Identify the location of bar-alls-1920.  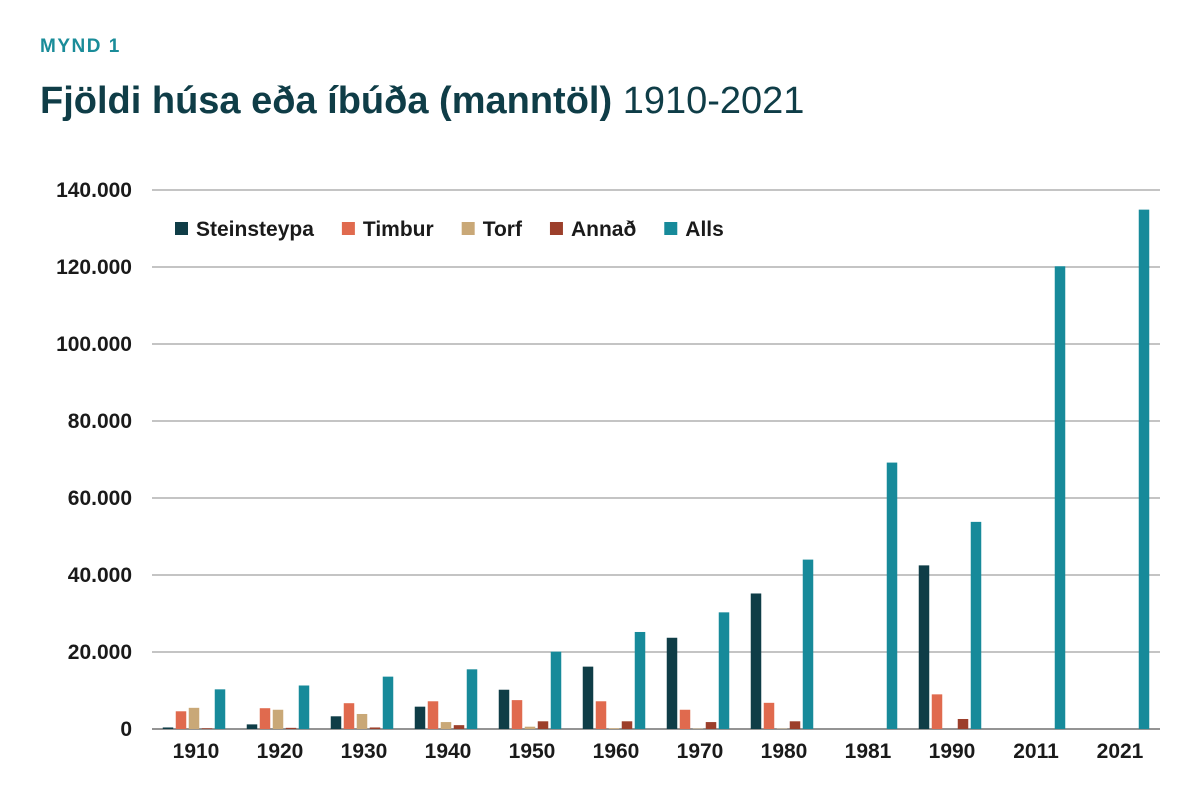
(304, 707).